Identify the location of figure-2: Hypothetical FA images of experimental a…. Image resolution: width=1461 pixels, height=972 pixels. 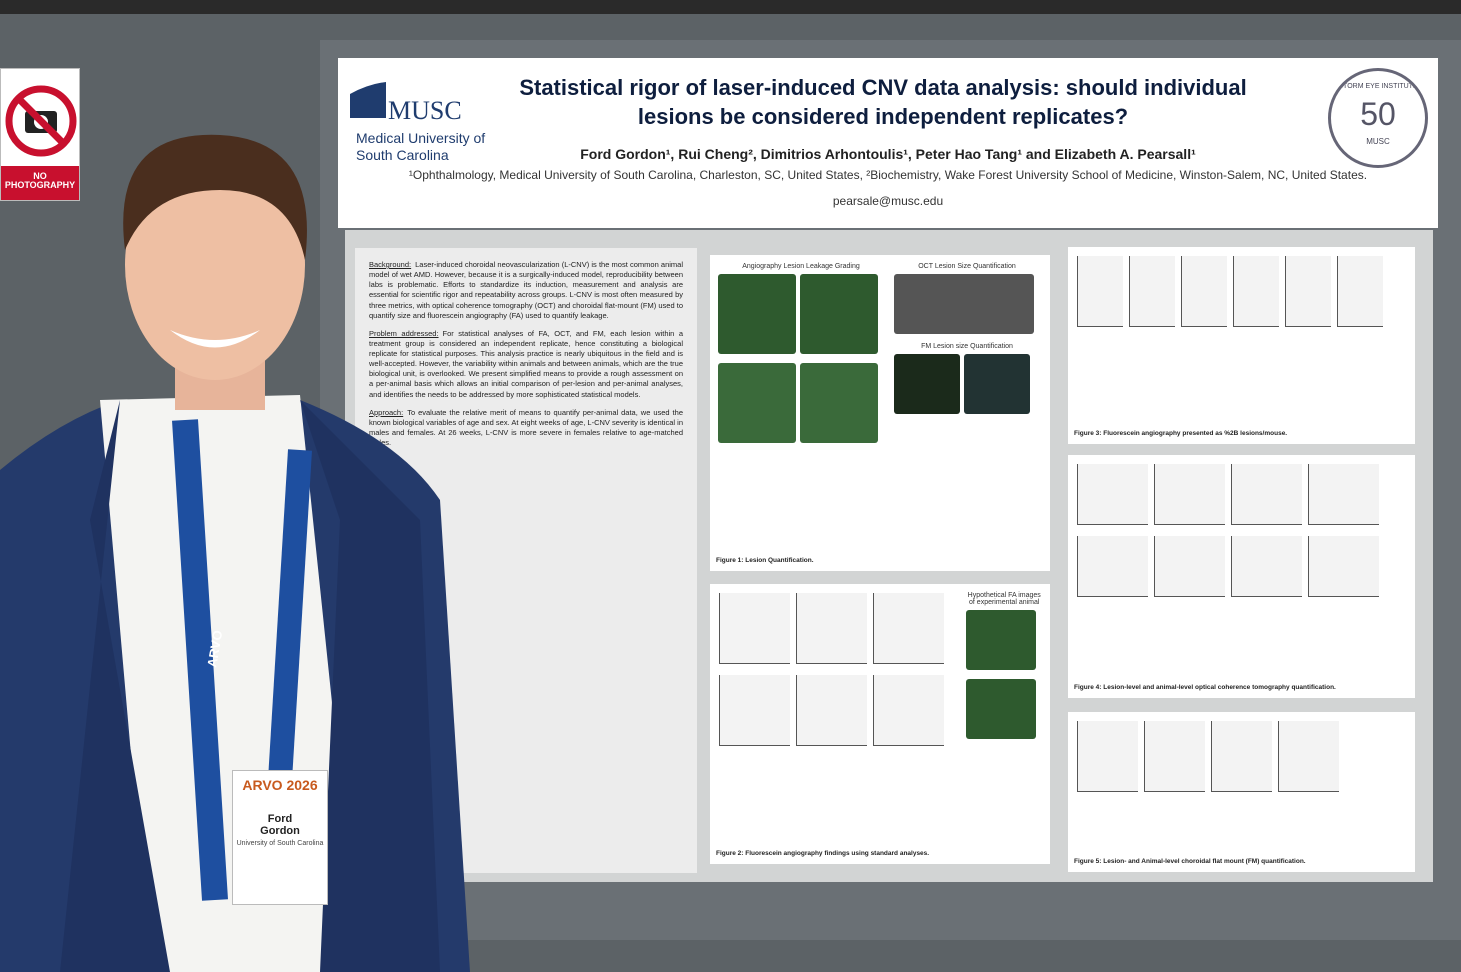
(880, 724).